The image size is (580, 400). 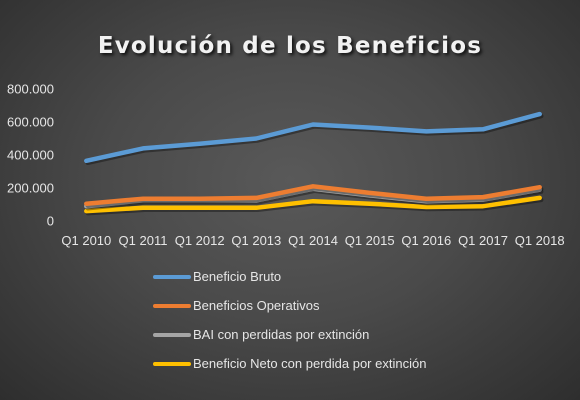 I want to click on y-tick-label: 200.000, so click(x=30, y=188).